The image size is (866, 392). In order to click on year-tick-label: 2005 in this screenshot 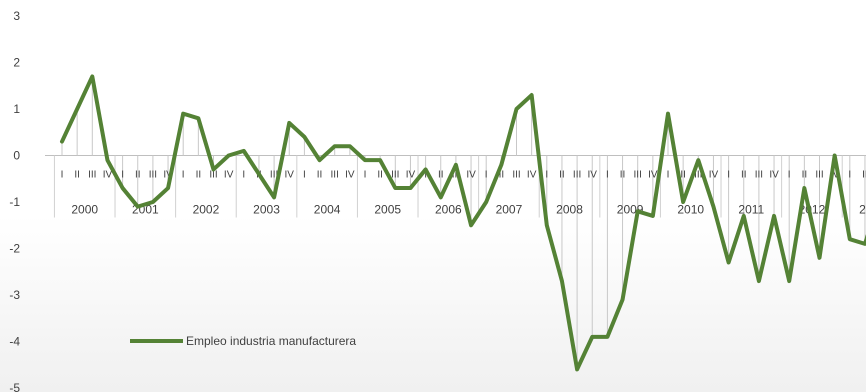, I will do `click(387, 210)`.